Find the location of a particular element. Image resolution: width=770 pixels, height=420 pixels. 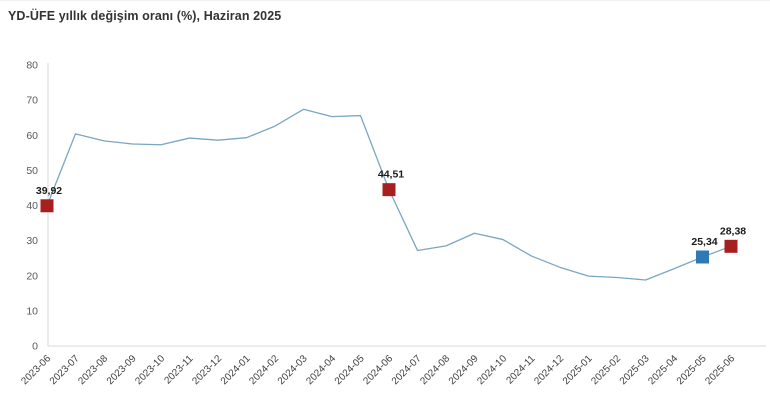

x-tick-label: 2024-10 is located at coordinates (492, 370).